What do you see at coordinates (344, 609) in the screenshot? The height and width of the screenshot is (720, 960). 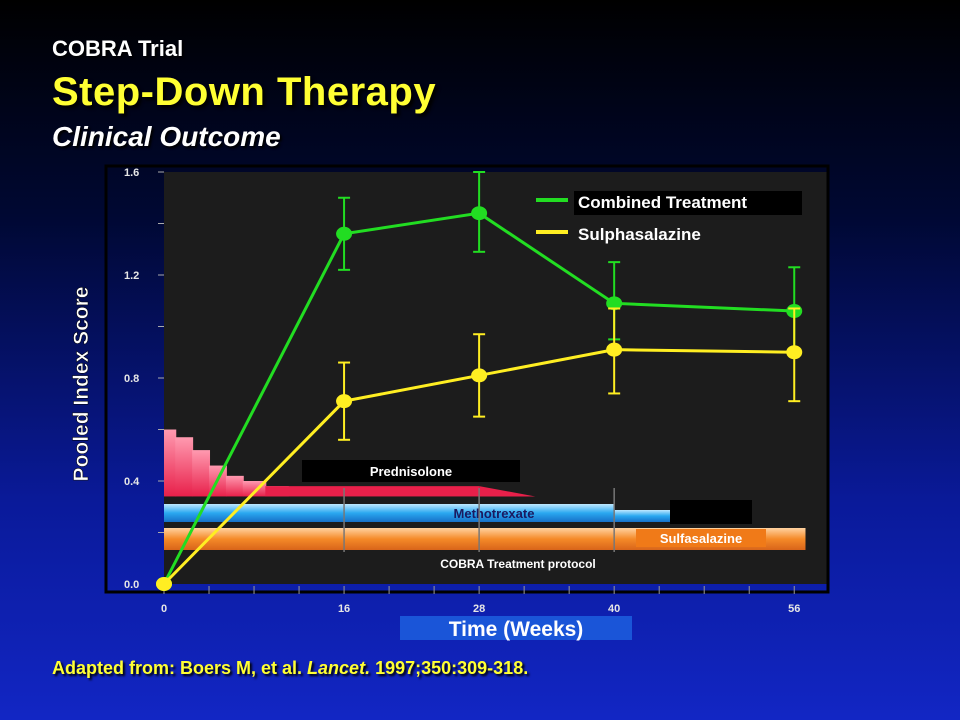 I see `x-tick-label: 16` at bounding box center [344, 609].